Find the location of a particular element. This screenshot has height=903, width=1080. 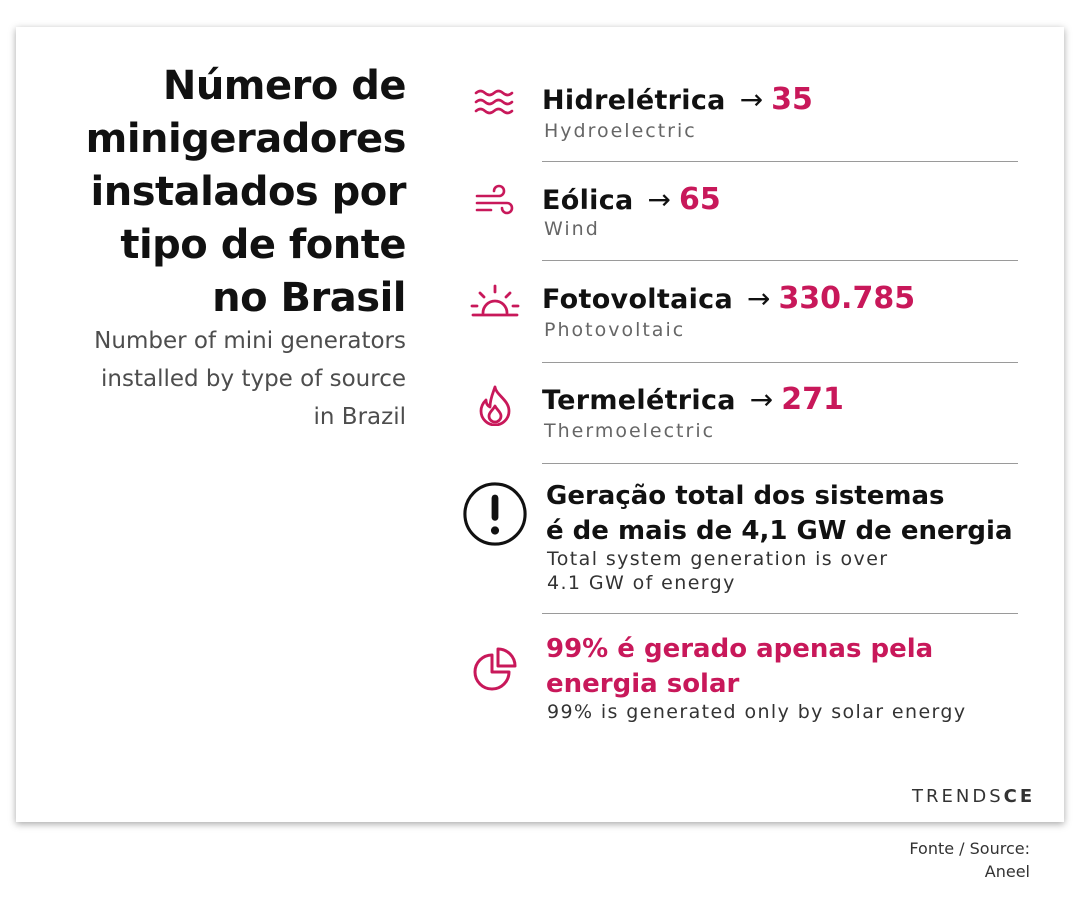

water-waves-icon is located at coordinates (495, 103).